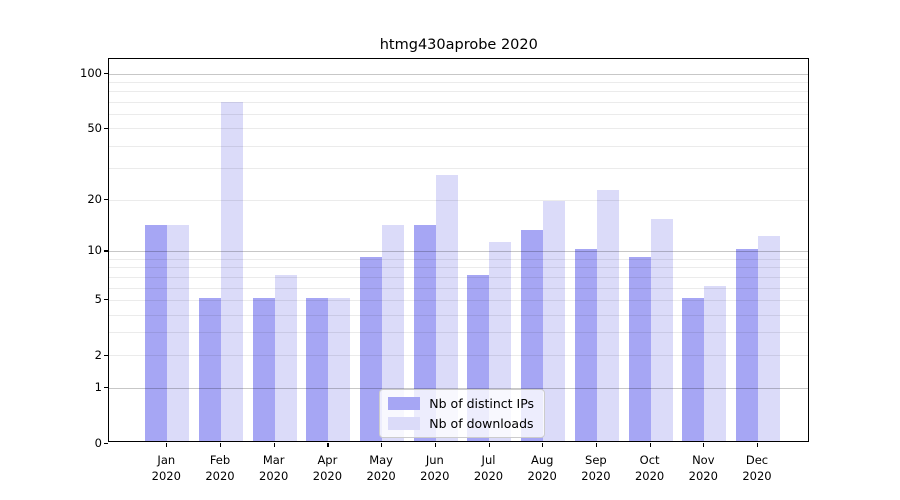 The width and height of the screenshot is (900, 500). Describe the element at coordinates (381, 460) in the screenshot. I see `x-tick-label-may: May` at that location.